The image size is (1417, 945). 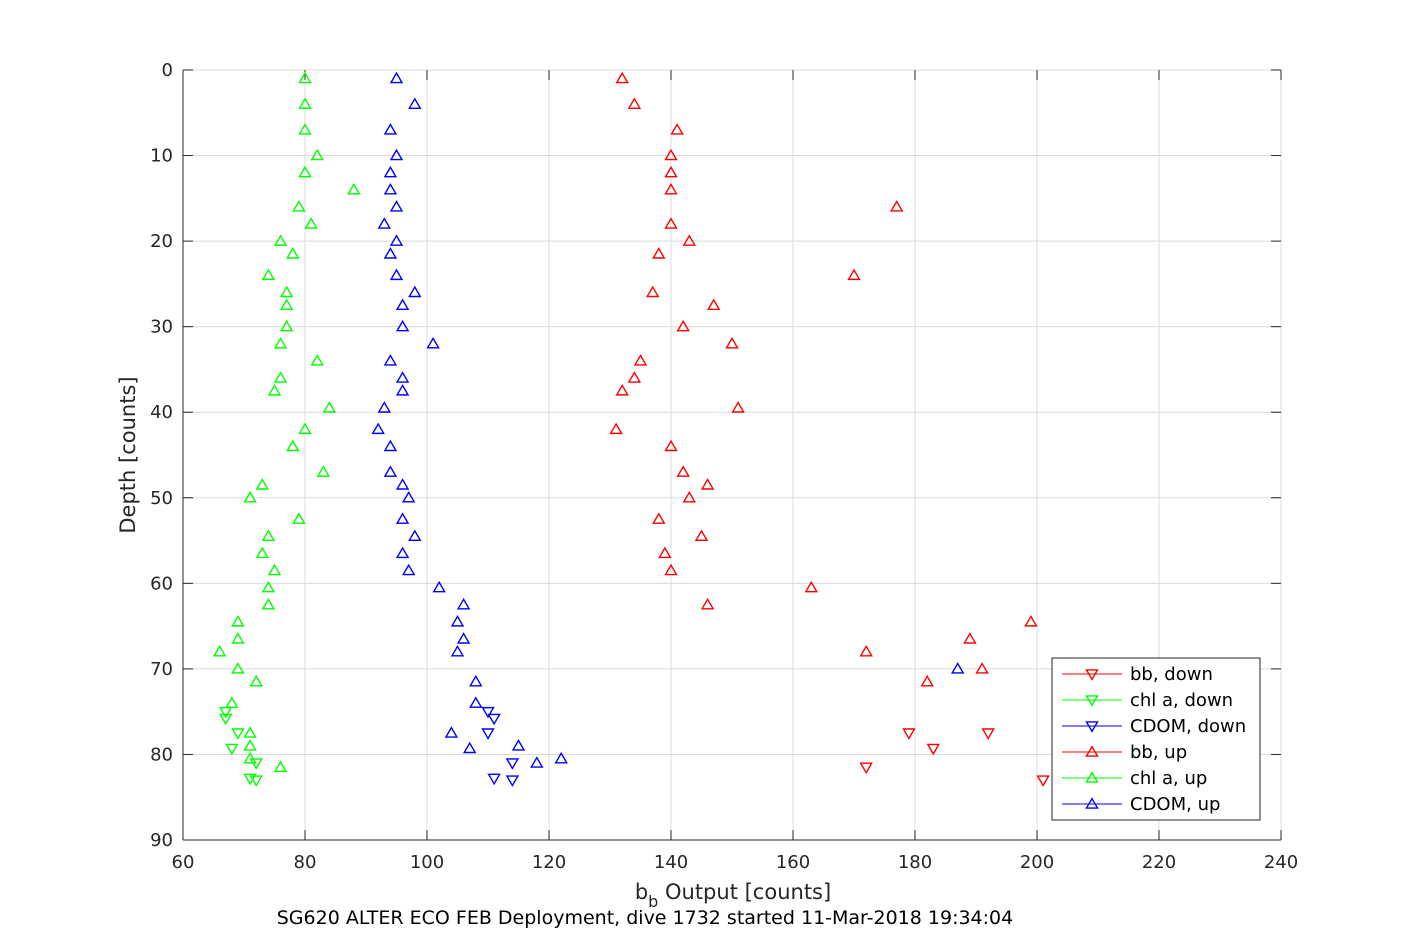 What do you see at coordinates (915, 862) in the screenshot?
I see `x-tick-label: 180` at bounding box center [915, 862].